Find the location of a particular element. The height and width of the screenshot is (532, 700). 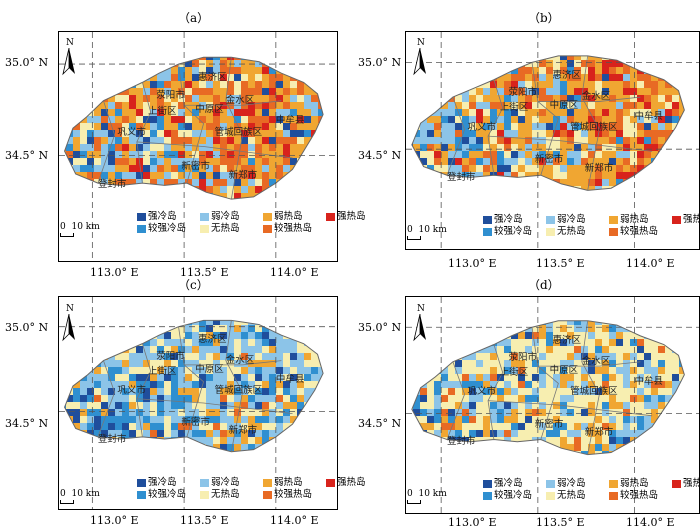

city-label: 荥阳市 is located at coordinates (170, 356).